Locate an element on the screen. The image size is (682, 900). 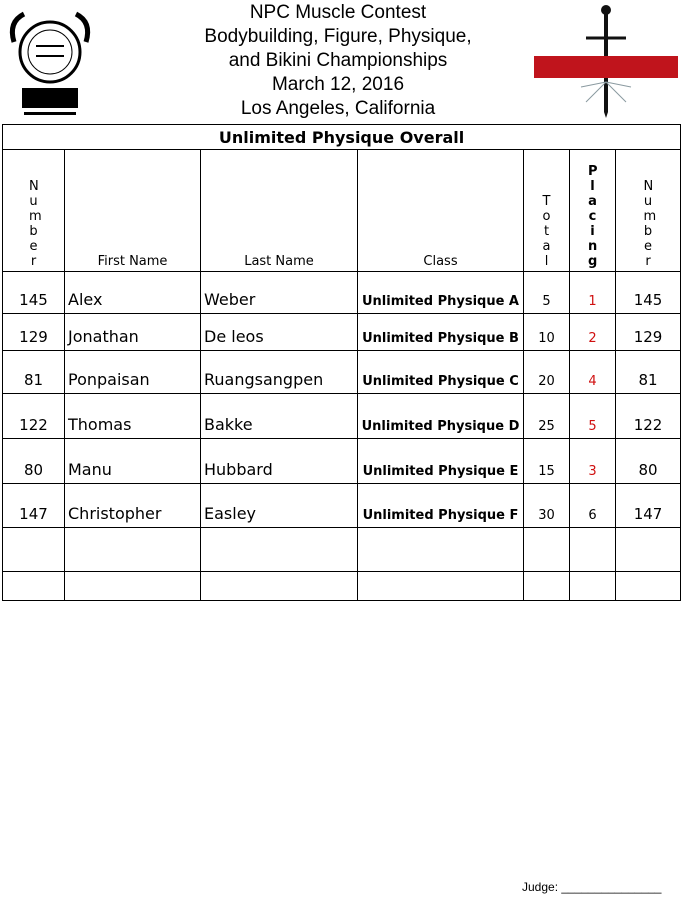
class-name: Unlimited Physique C is located at coordinates (440, 372).